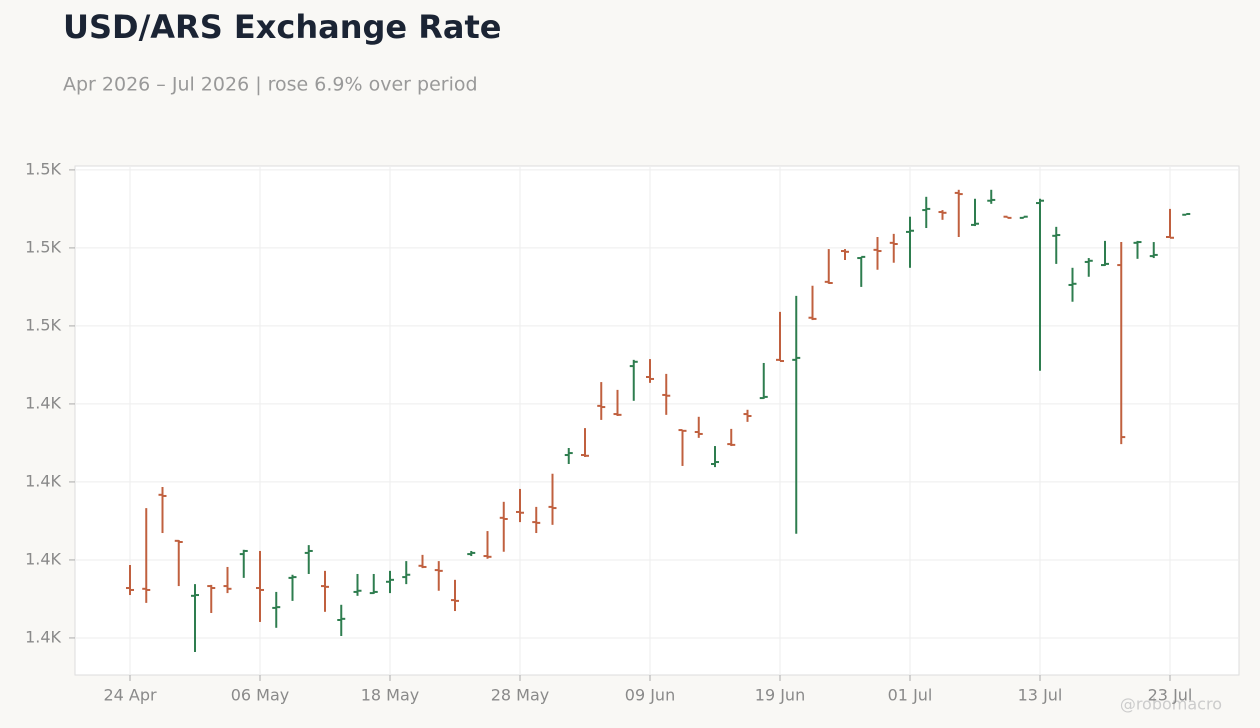  Describe the element at coordinates (130, 695) in the screenshot. I see `x-tick-label: 24 Apr` at that location.